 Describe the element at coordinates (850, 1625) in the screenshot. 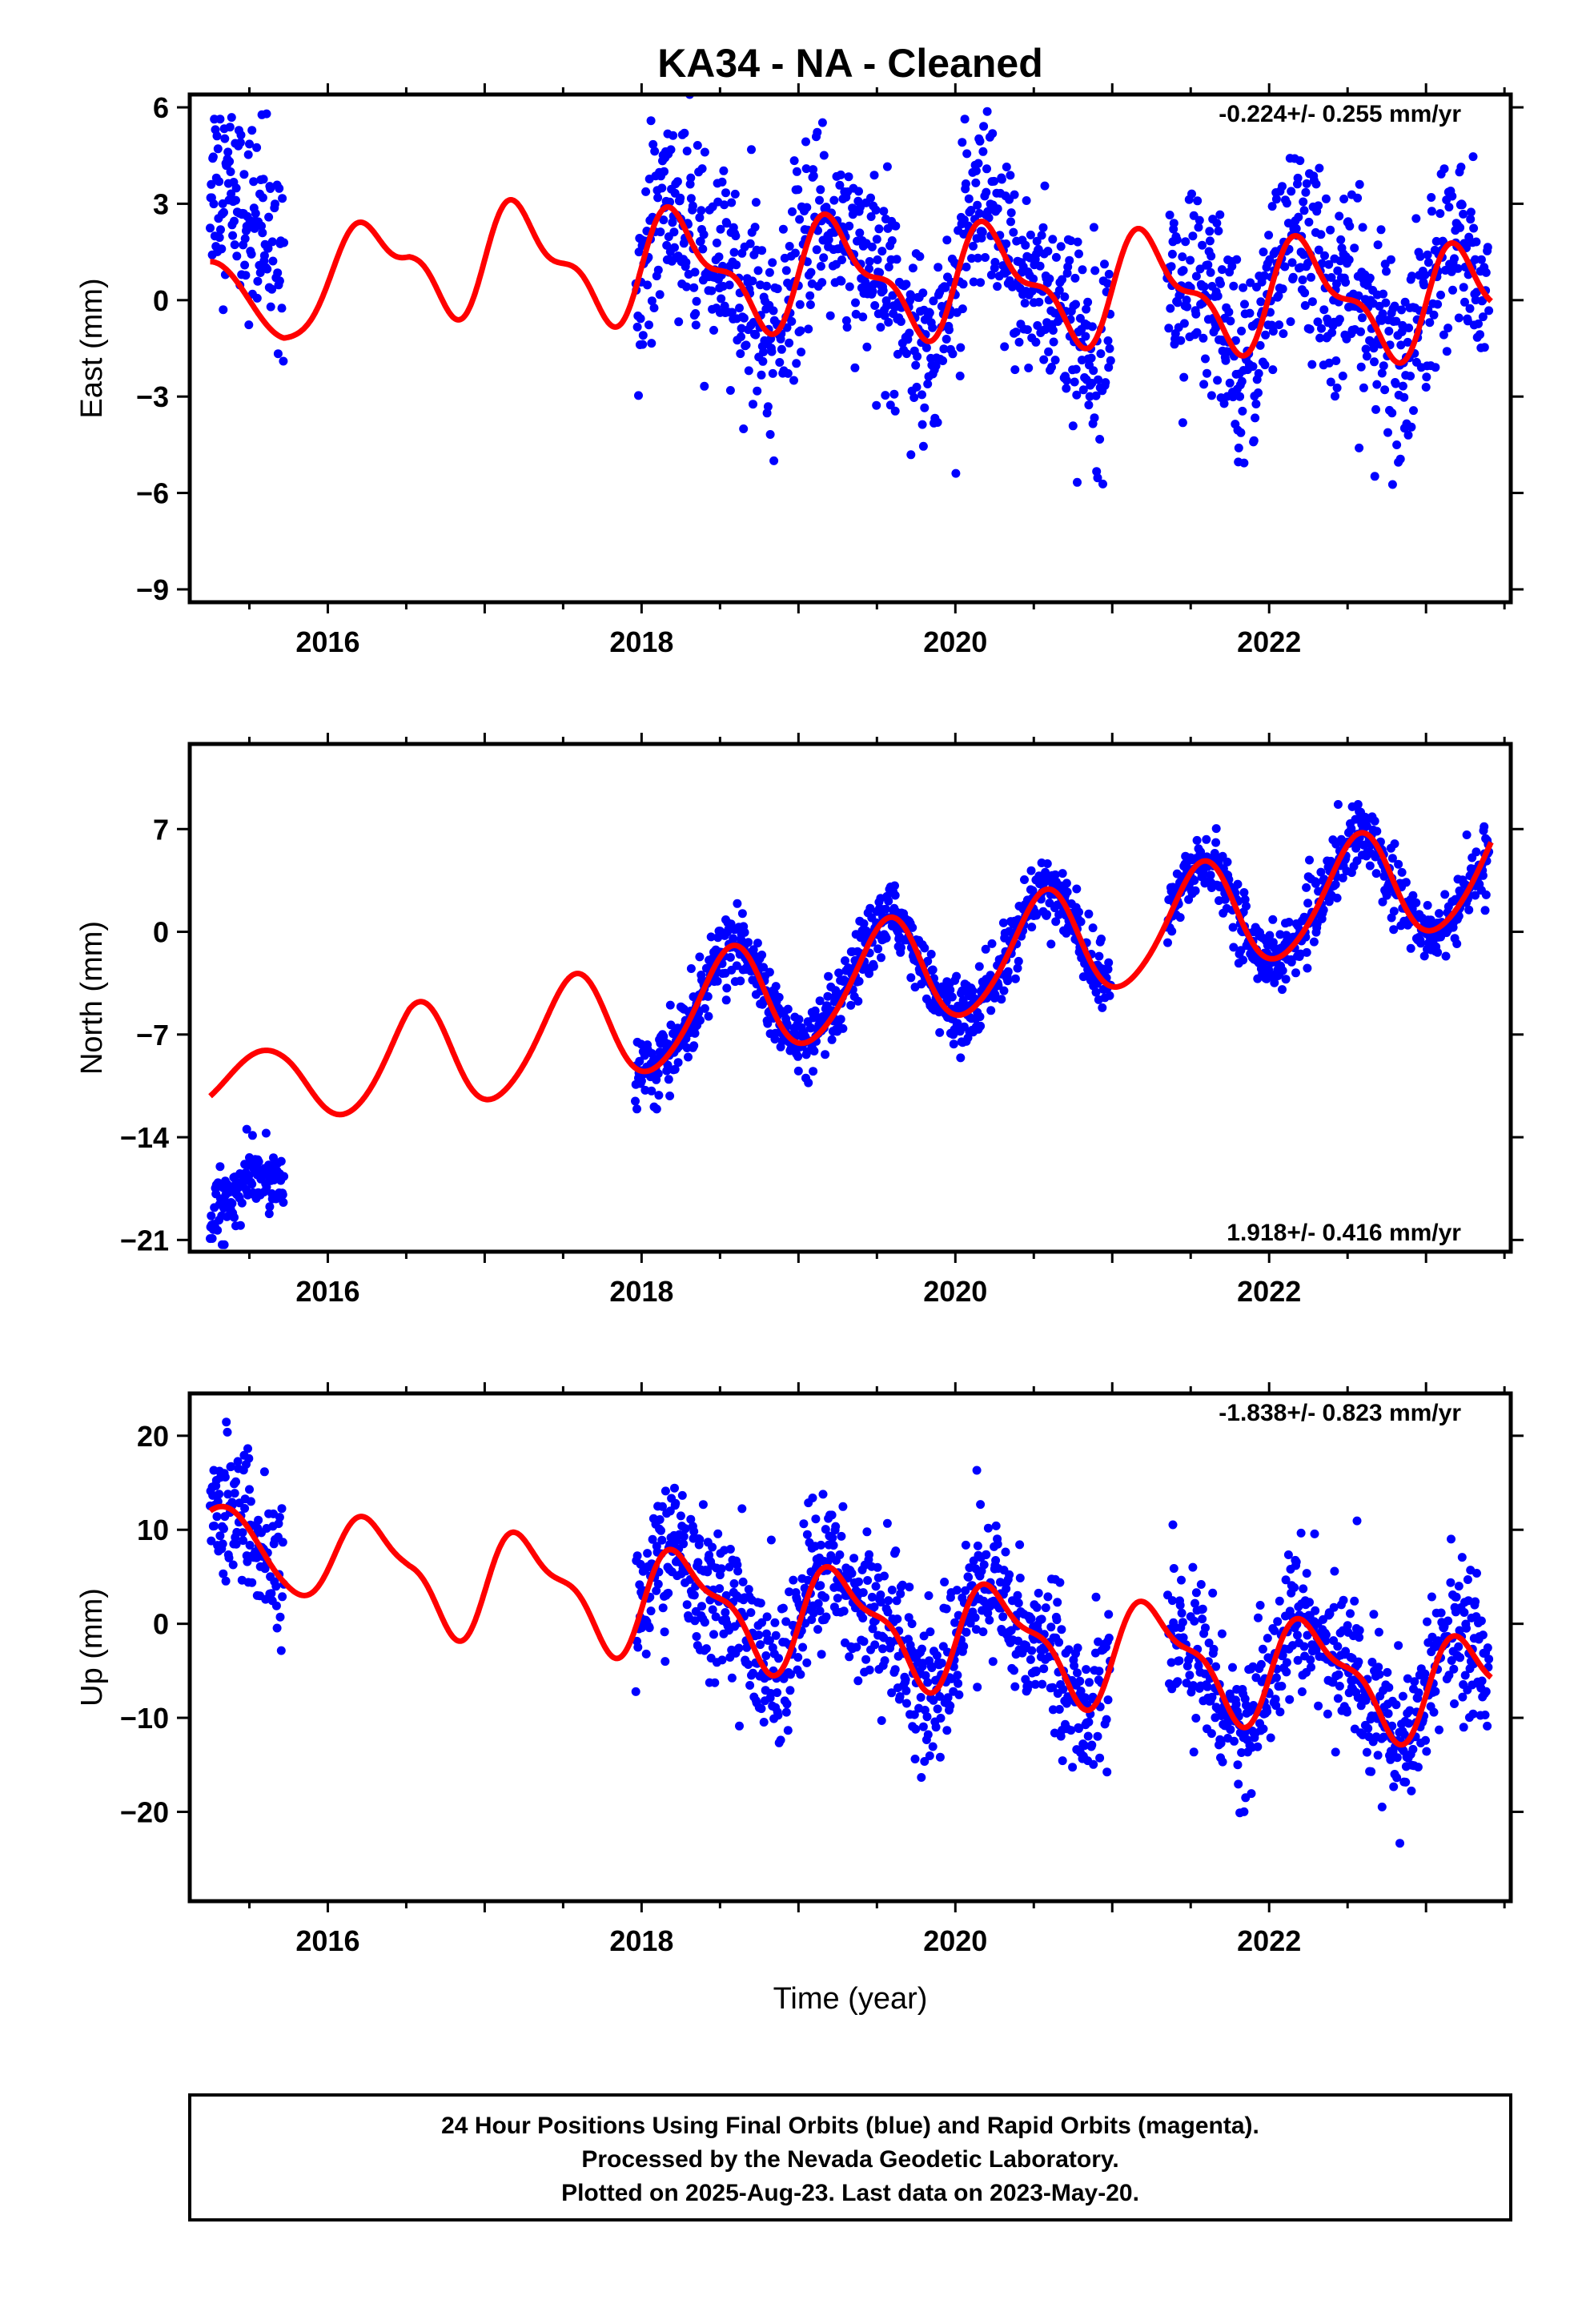

I see `model-curve` at that location.